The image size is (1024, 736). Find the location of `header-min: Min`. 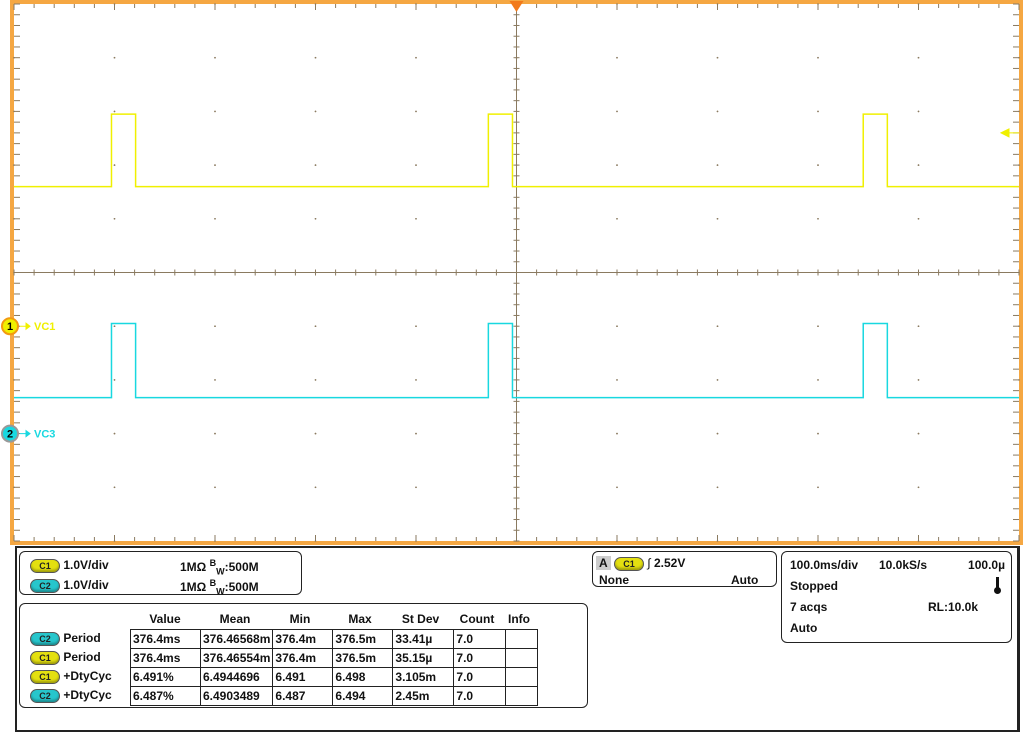

header-min: Min is located at coordinates (300, 619).